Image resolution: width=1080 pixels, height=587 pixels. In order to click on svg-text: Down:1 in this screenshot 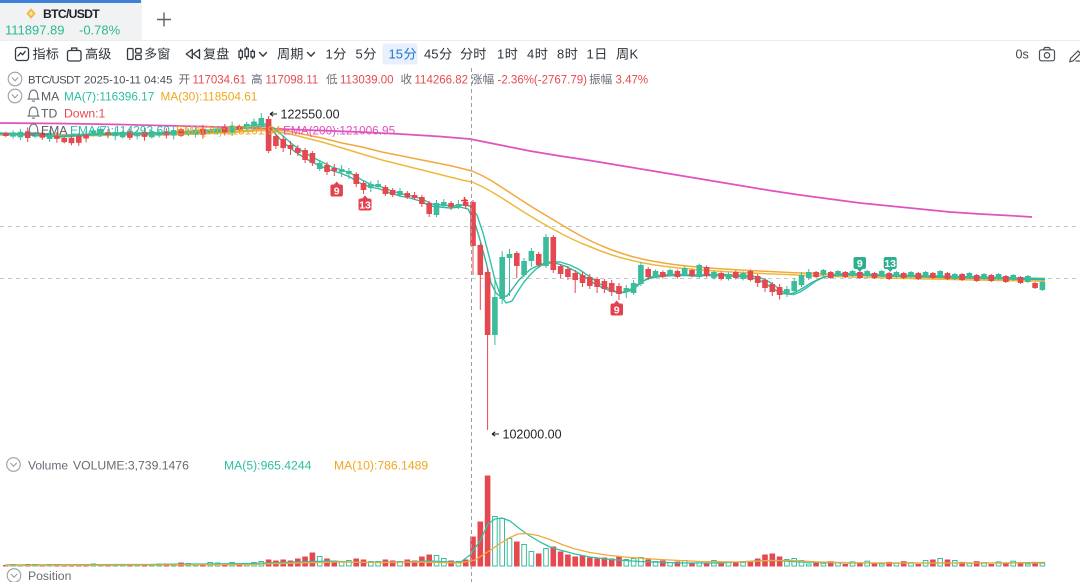, I will do `click(85, 113)`.